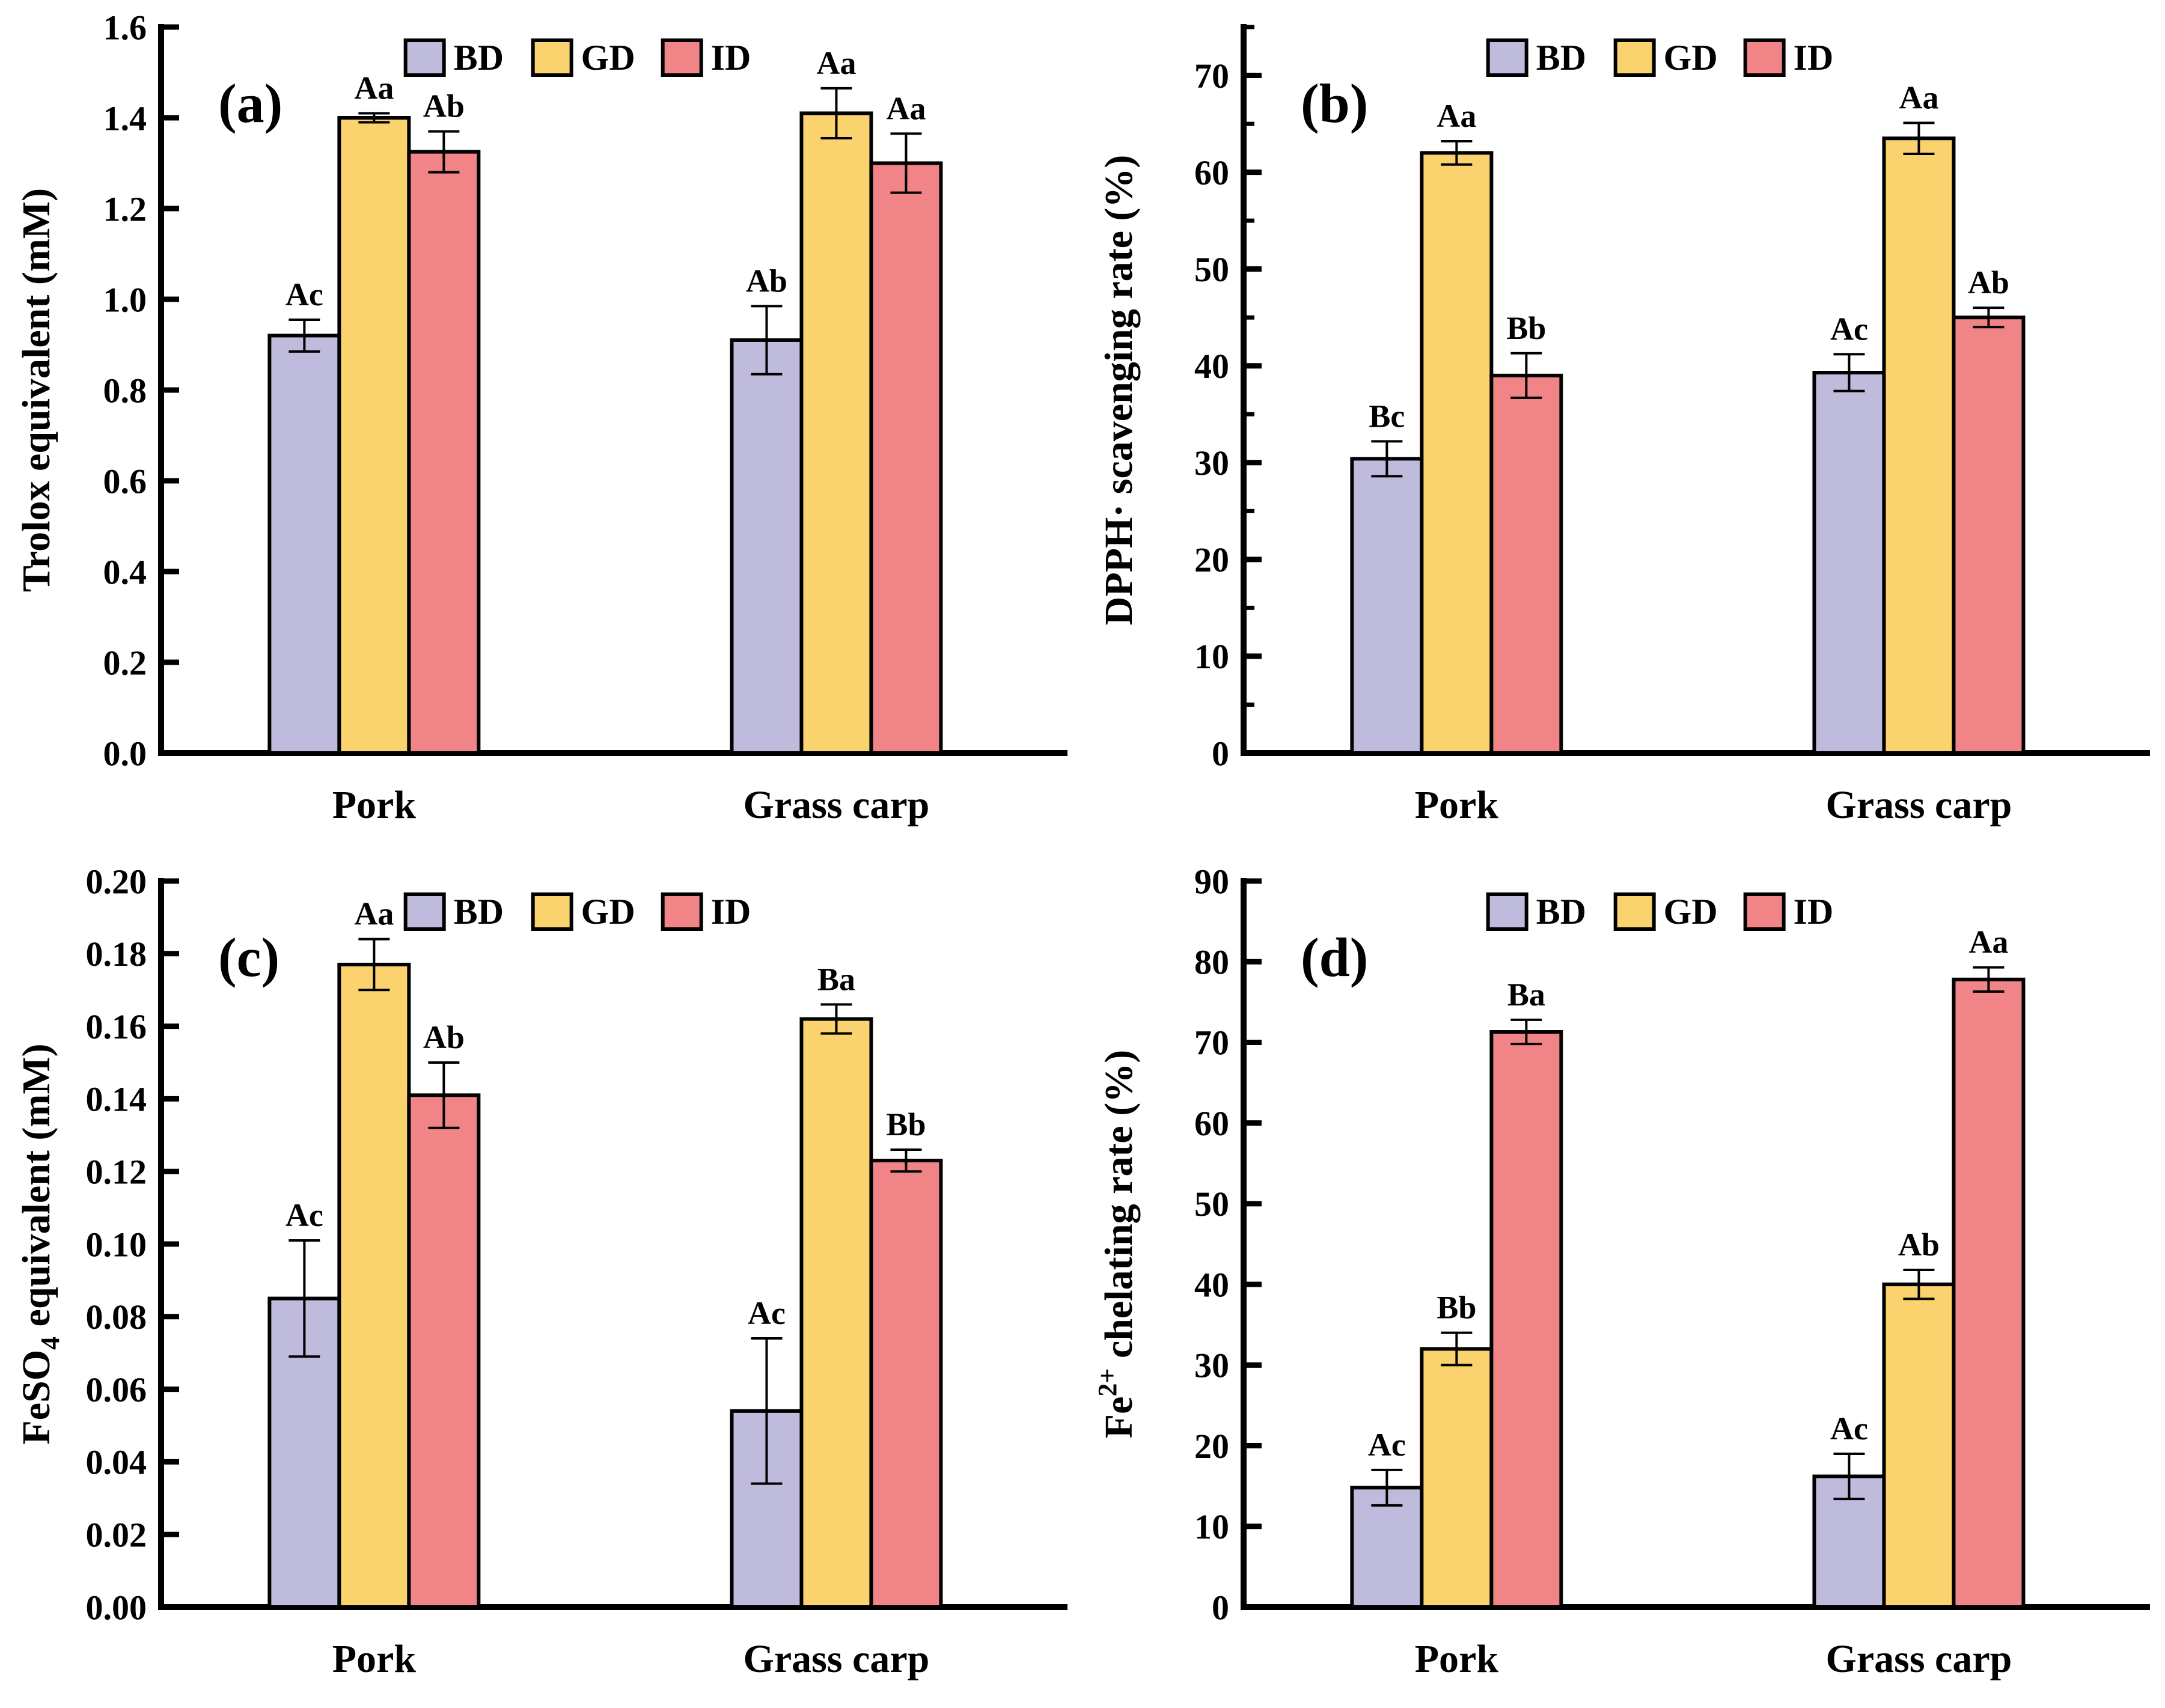 Image resolution: width=2165 pixels, height=1708 pixels. Describe the element at coordinates (1849, 563) in the screenshot. I see `bar-bd-grass-carp` at that location.